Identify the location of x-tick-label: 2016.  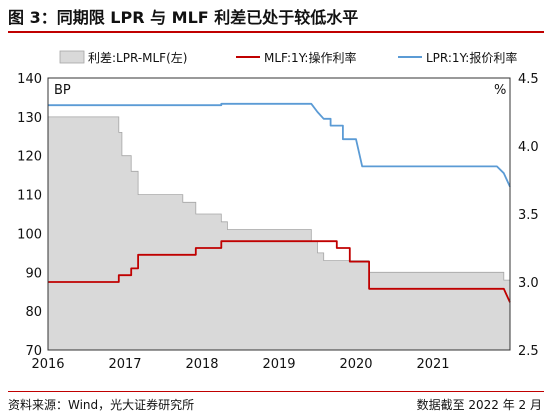
(47, 364).